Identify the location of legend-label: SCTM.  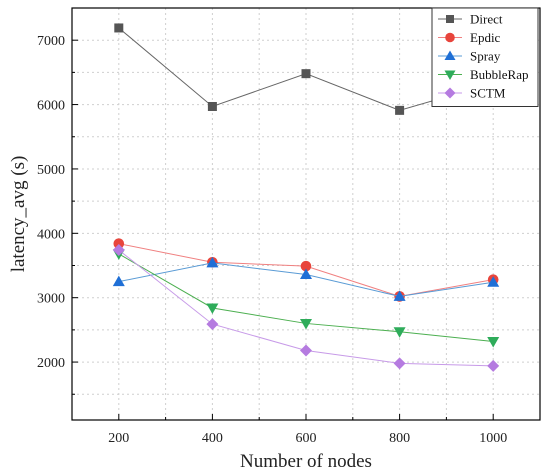
(488, 93).